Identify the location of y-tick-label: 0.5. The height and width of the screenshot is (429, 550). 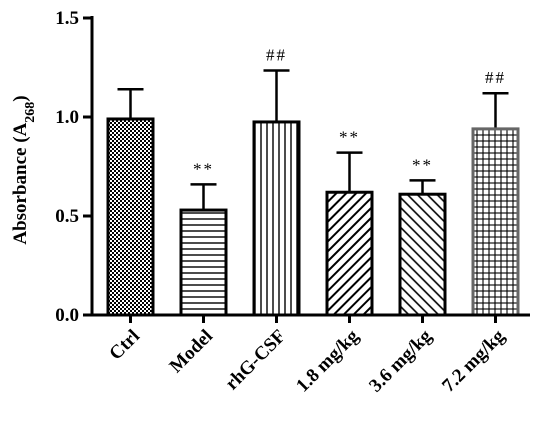
(67, 216).